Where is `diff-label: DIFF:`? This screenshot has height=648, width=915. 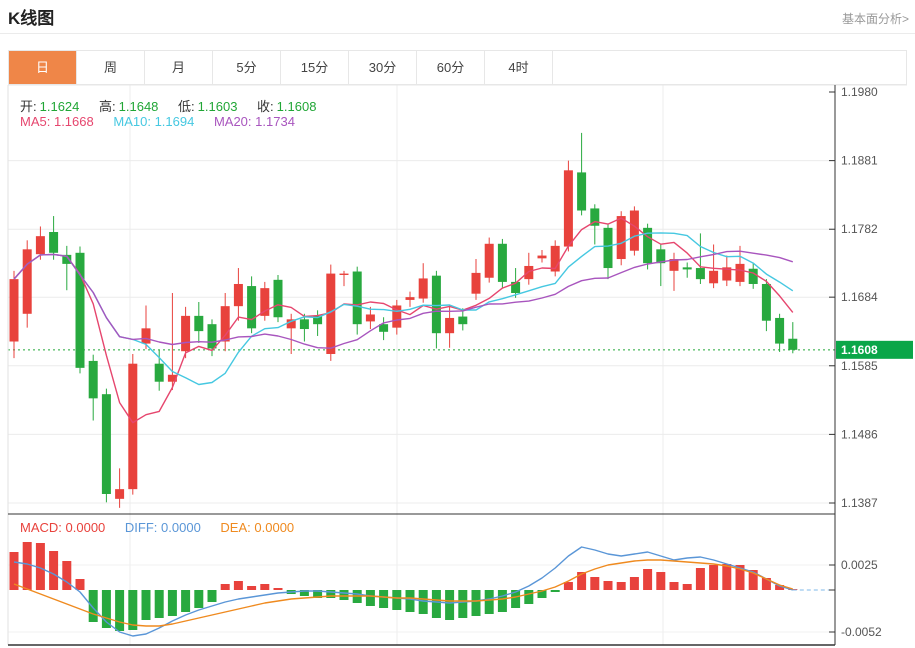
diff-label: DIFF: is located at coordinates (141, 527).